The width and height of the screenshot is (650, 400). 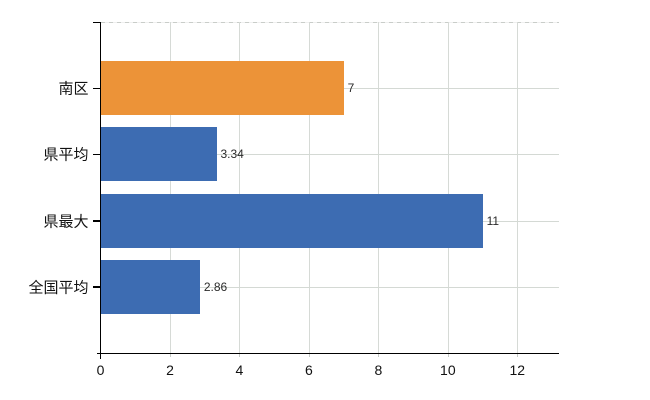 What do you see at coordinates (239, 370) in the screenshot?
I see `x-tick-label: 4` at bounding box center [239, 370].